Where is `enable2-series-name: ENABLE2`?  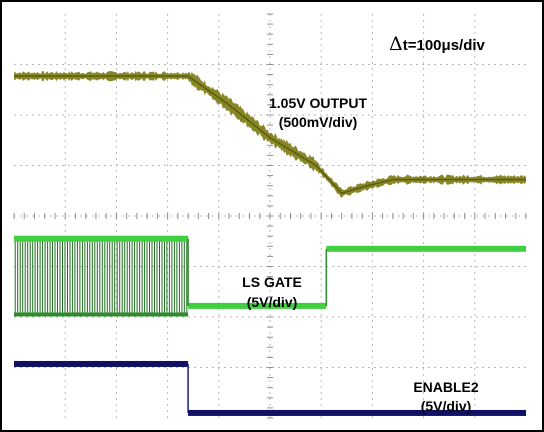
enable2-series-name: ENABLE2 is located at coordinates (446, 387).